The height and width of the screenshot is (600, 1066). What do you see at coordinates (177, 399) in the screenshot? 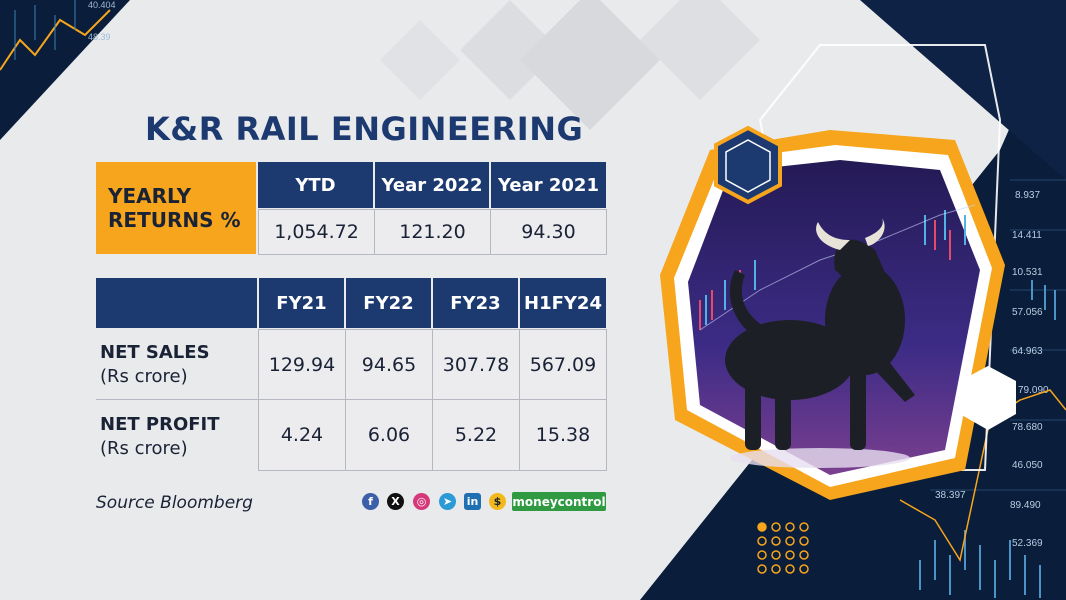
I see `row-divider` at bounding box center [177, 399].